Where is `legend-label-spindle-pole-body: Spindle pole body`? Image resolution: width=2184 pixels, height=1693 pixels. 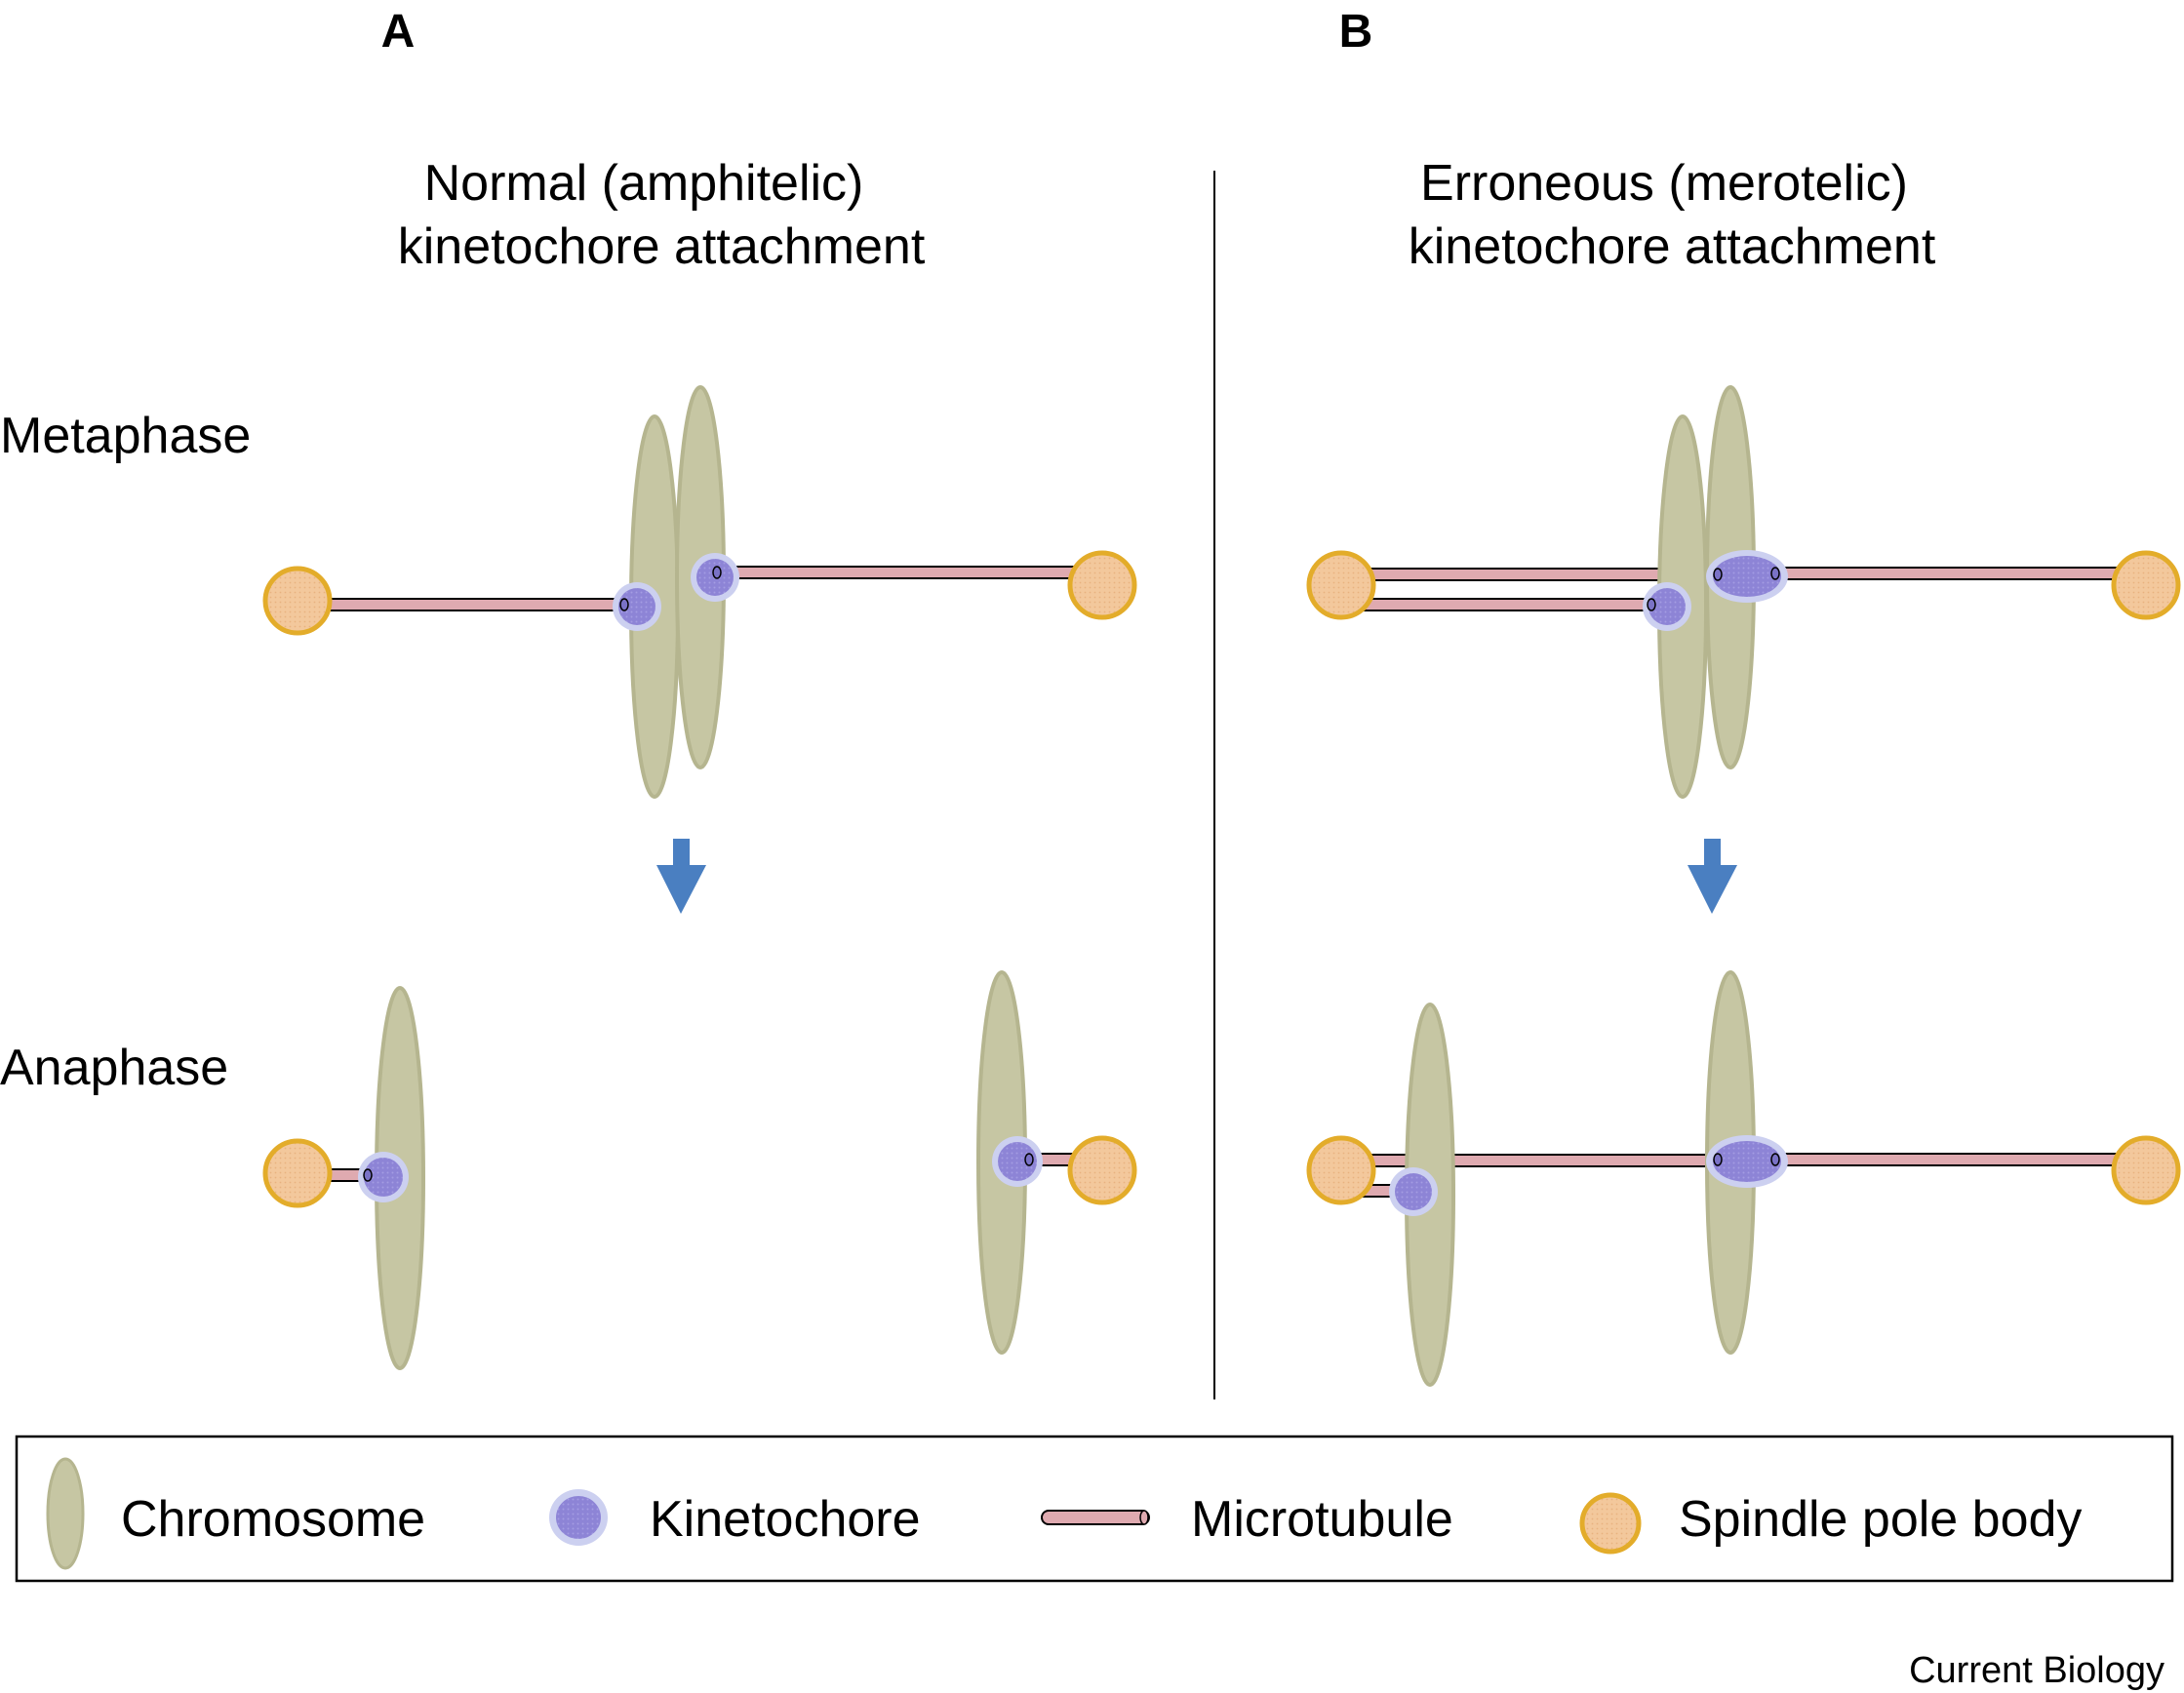
legend-label-spindle-pole-body: Spindle pole body is located at coordinates (1880, 1520).